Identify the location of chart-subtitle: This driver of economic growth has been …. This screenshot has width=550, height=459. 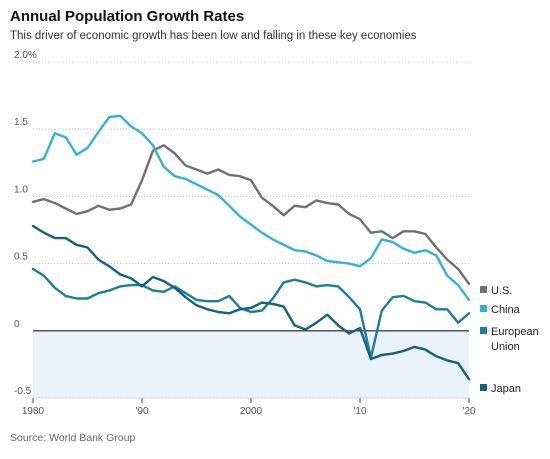
(213, 36).